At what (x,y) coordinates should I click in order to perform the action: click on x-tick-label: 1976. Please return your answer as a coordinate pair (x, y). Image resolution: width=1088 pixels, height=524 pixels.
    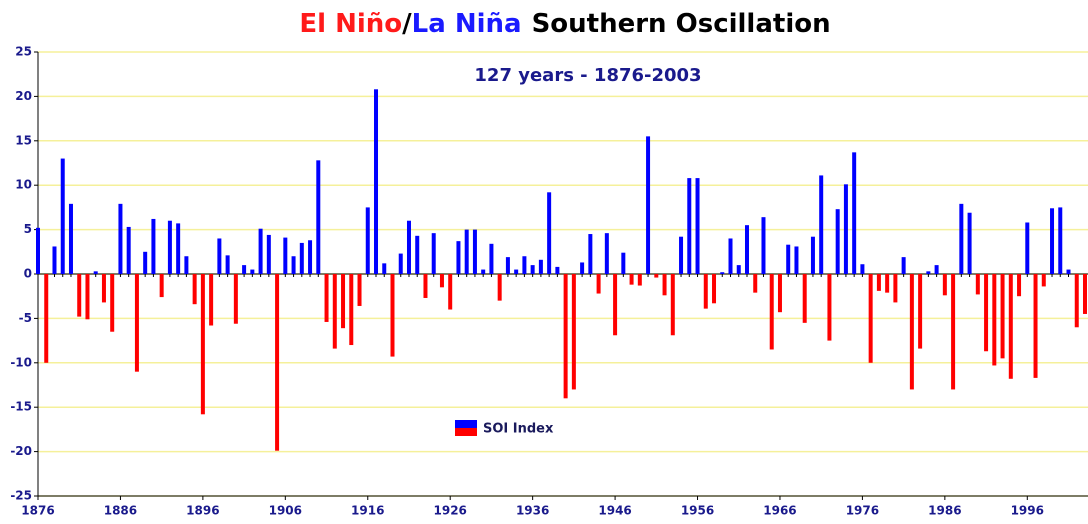
    Looking at the image, I should click on (862, 511).